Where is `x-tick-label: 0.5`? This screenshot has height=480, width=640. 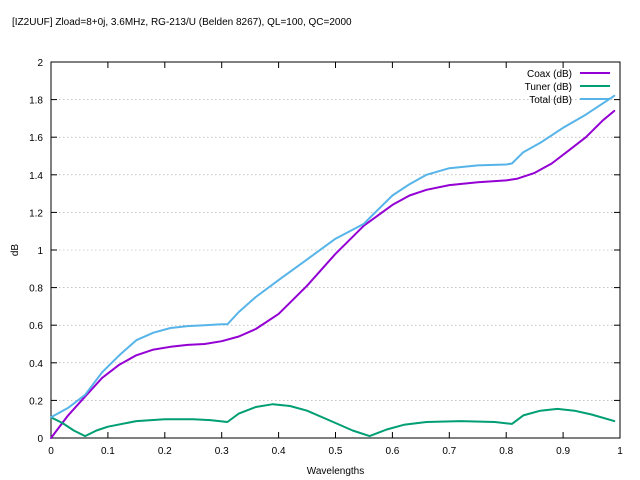 x-tick-label: 0.5 is located at coordinates (336, 451).